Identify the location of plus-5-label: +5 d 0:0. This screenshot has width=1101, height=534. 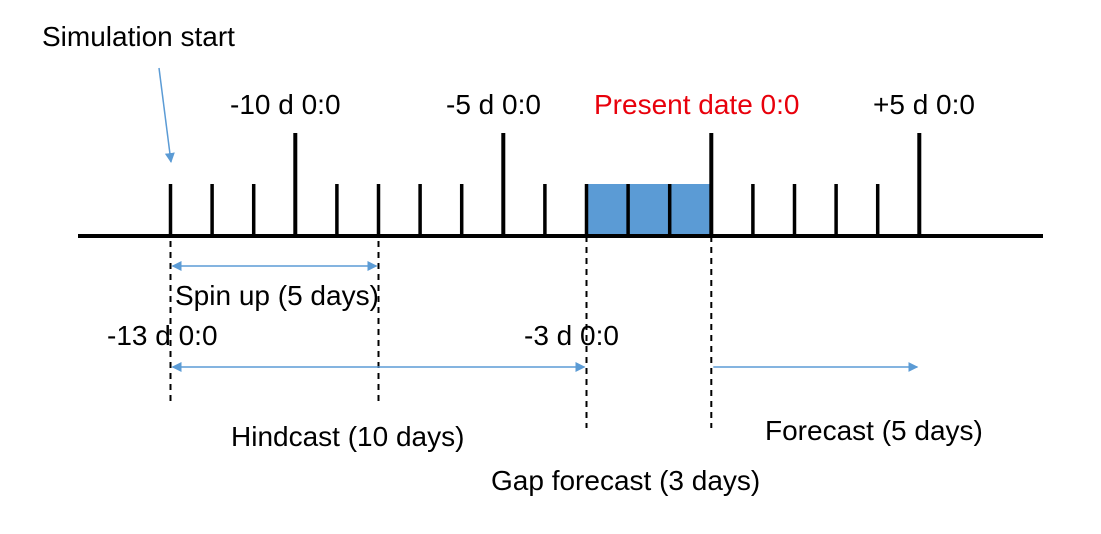
(924, 104).